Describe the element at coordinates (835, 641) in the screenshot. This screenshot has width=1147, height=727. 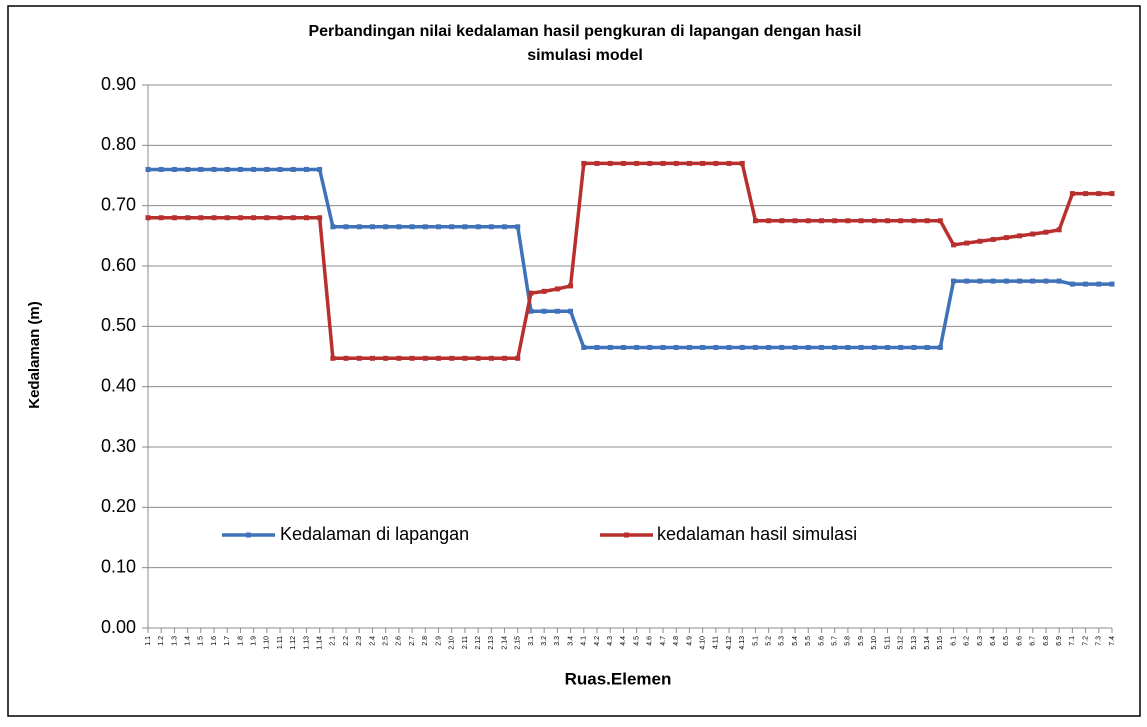
I see `x-tick-label: 5.7` at that location.